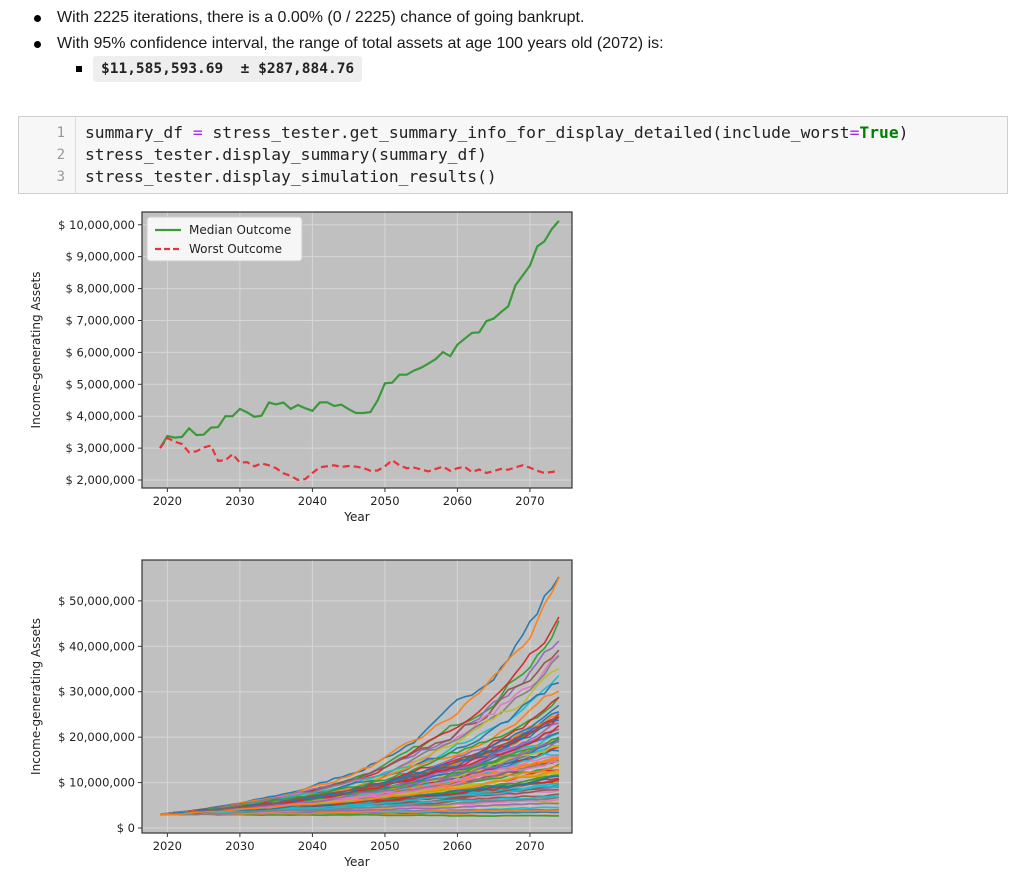 This screenshot has height=890, width=1024. I want to click on chart-legend: Median Outcome Worst Outcome, so click(224, 239).